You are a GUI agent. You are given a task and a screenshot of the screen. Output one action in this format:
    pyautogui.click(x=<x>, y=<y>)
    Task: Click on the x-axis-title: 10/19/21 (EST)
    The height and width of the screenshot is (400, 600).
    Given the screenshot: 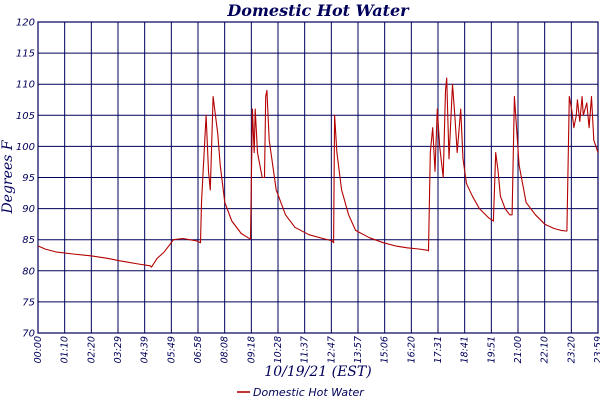 What is the action you would take?
    pyautogui.click(x=317, y=372)
    